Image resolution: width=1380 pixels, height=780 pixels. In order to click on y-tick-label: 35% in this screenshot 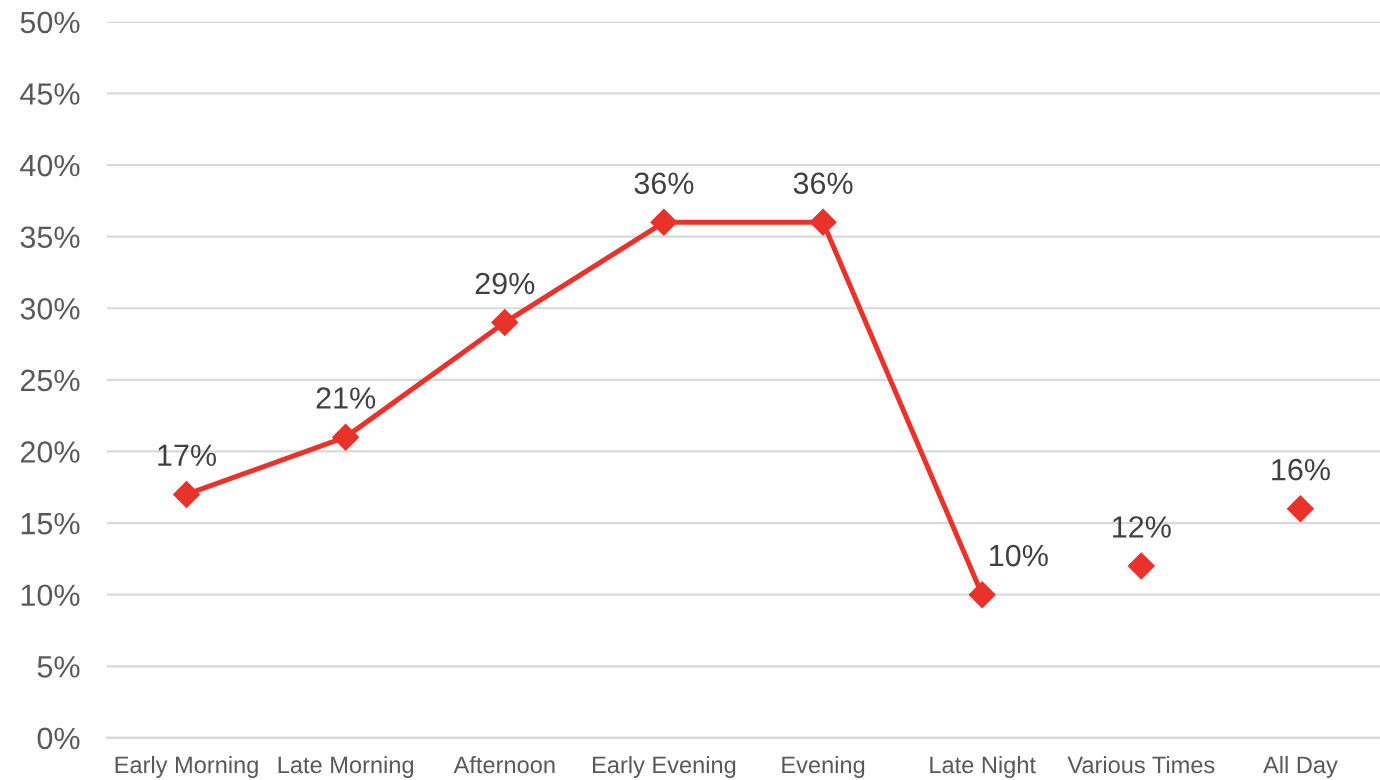, I will do `click(50, 237)`.